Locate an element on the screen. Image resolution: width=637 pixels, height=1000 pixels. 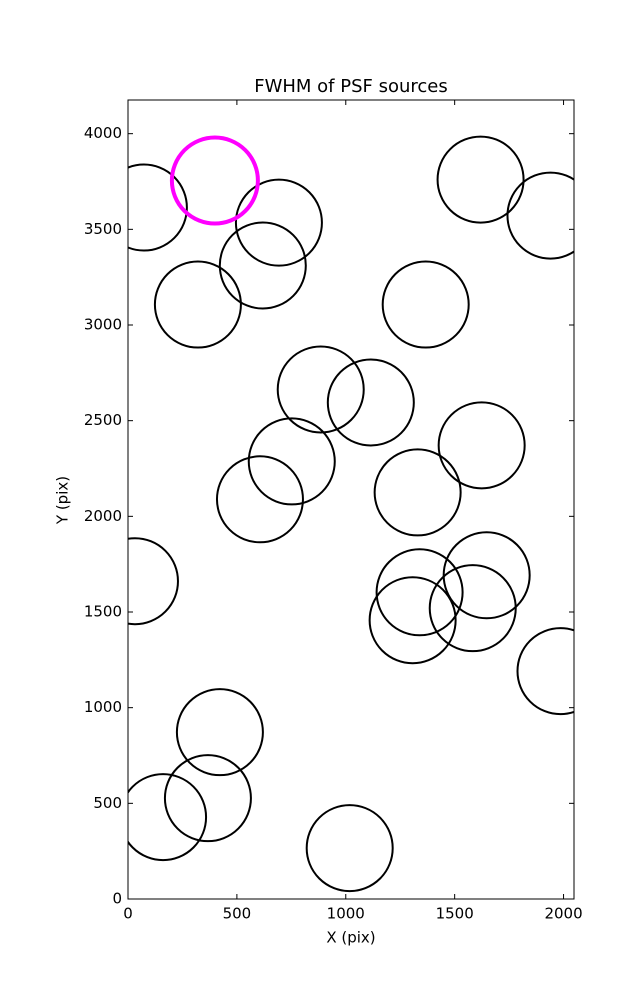
y-tick-label: 3500 is located at coordinates (103, 229).